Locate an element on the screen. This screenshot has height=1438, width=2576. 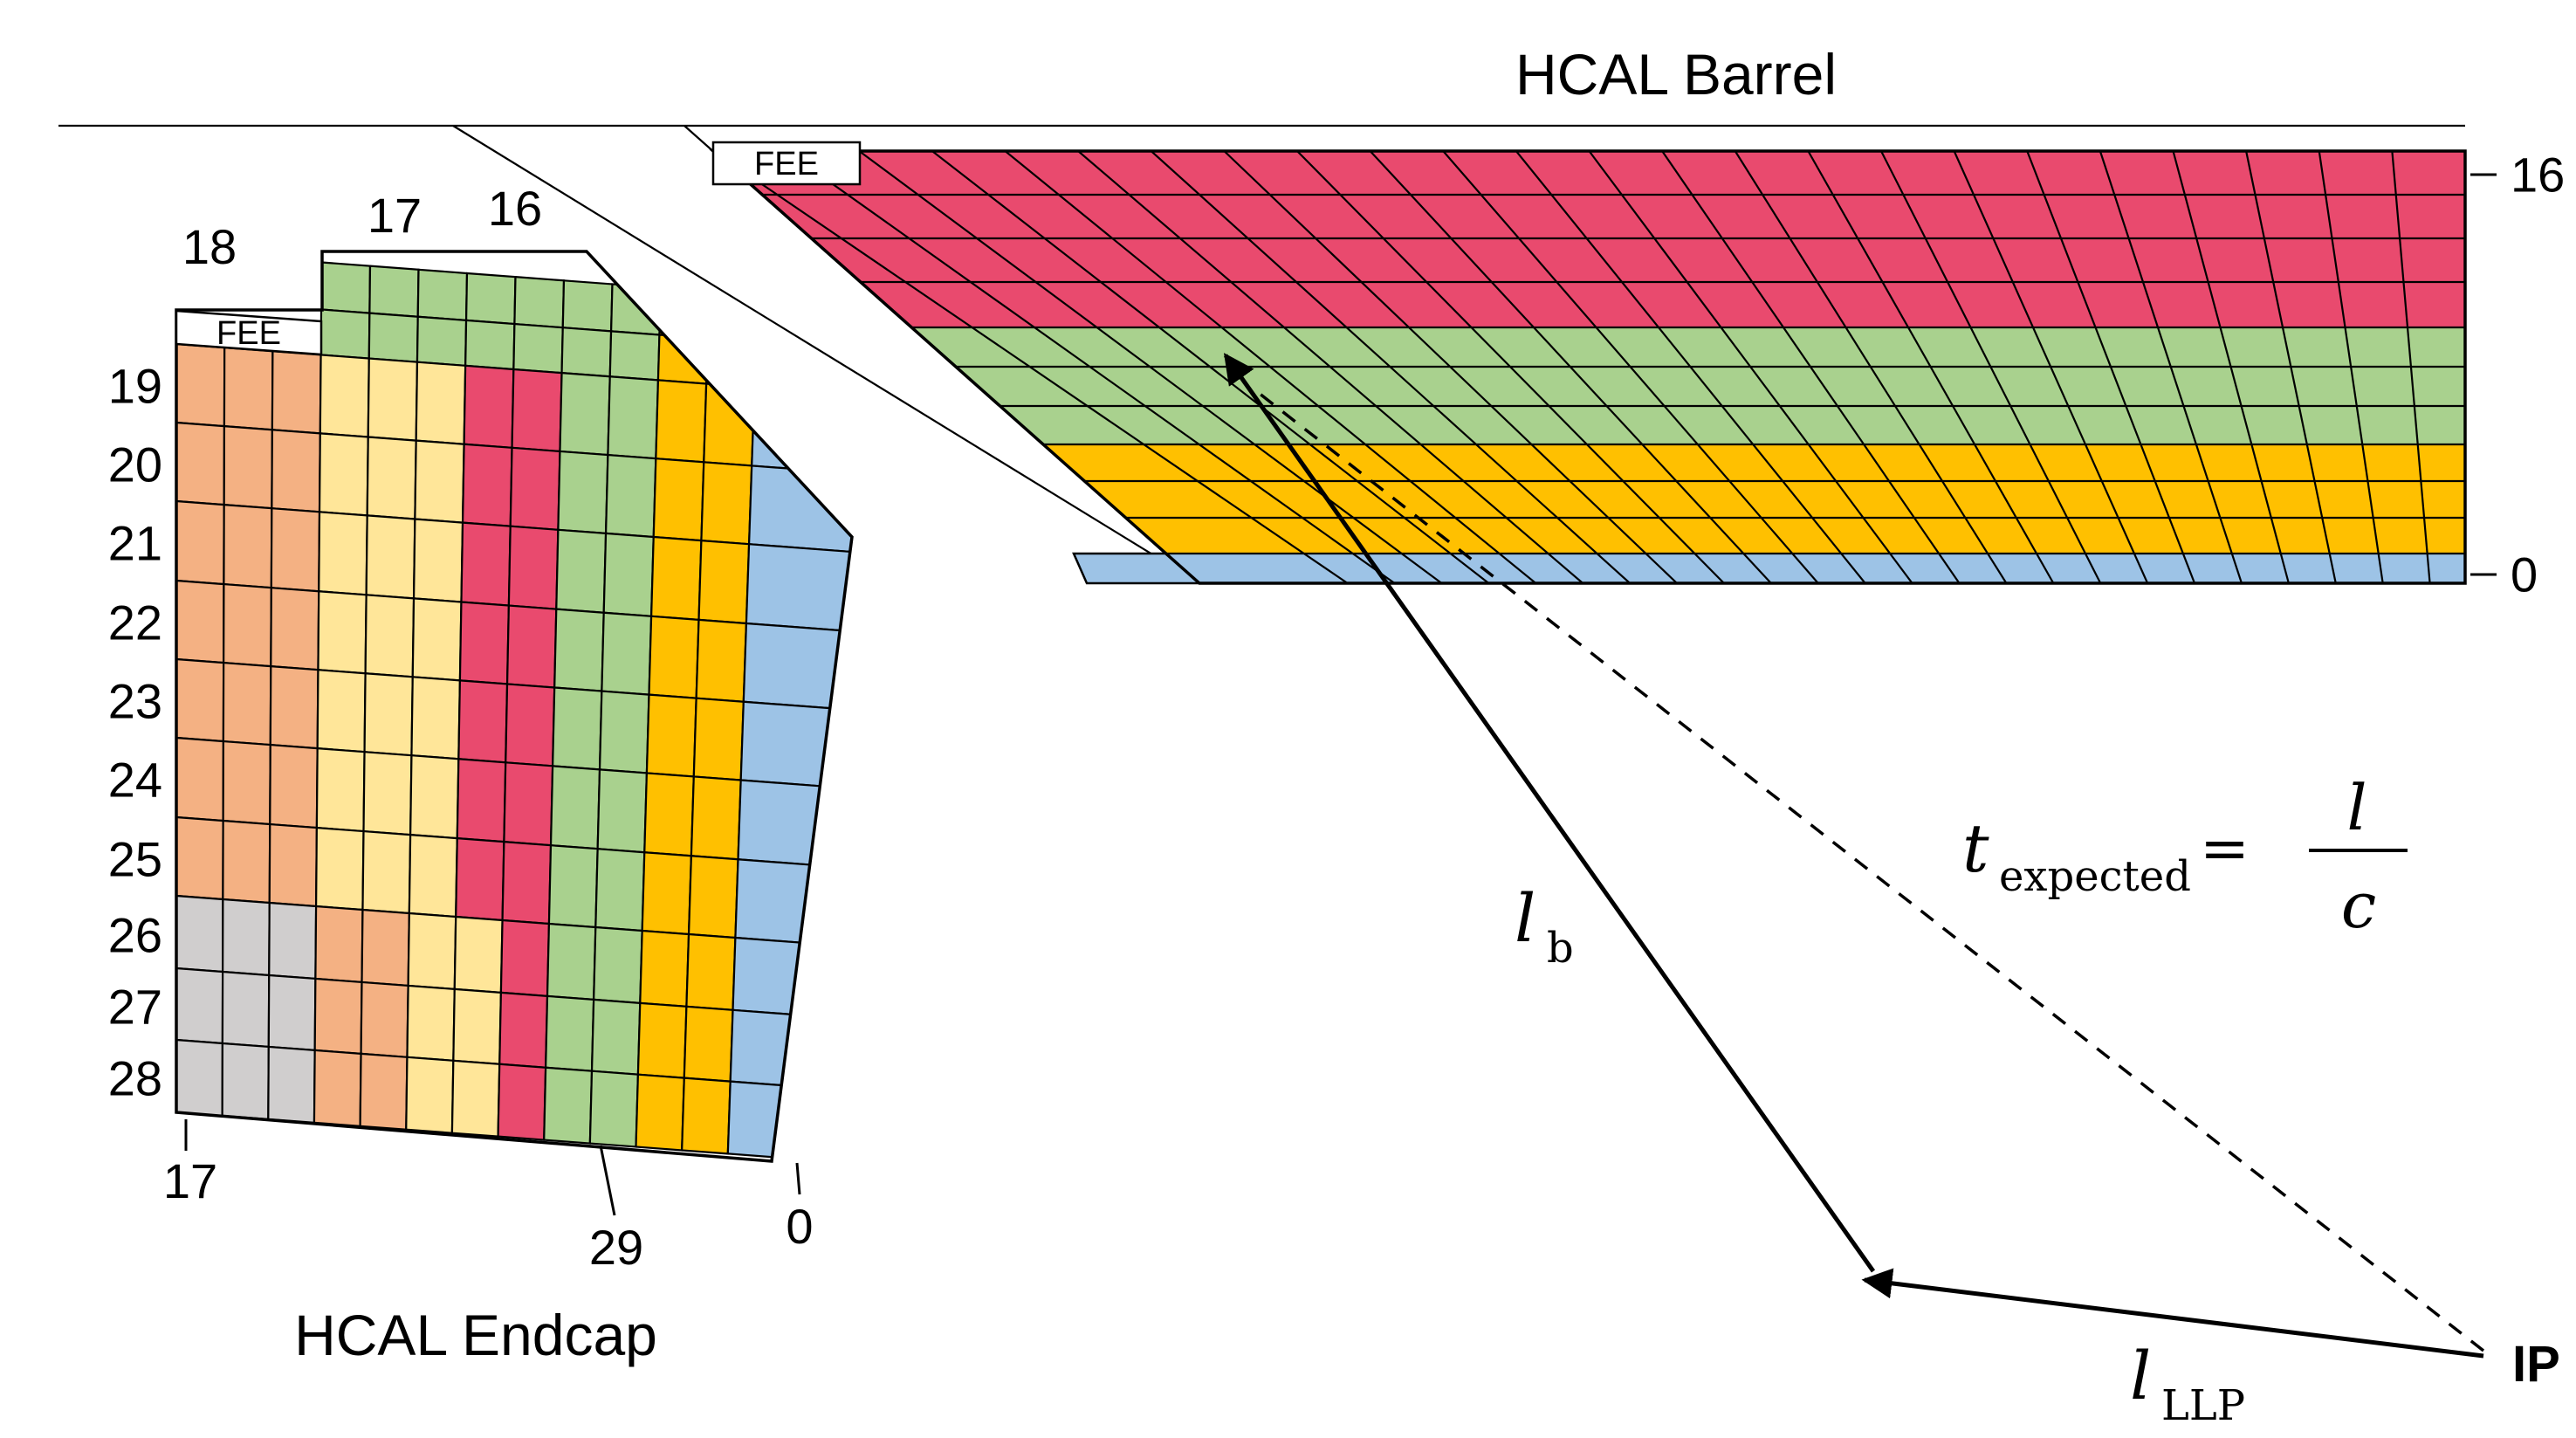
endcap-top-label: 17 is located at coordinates (395, 215).